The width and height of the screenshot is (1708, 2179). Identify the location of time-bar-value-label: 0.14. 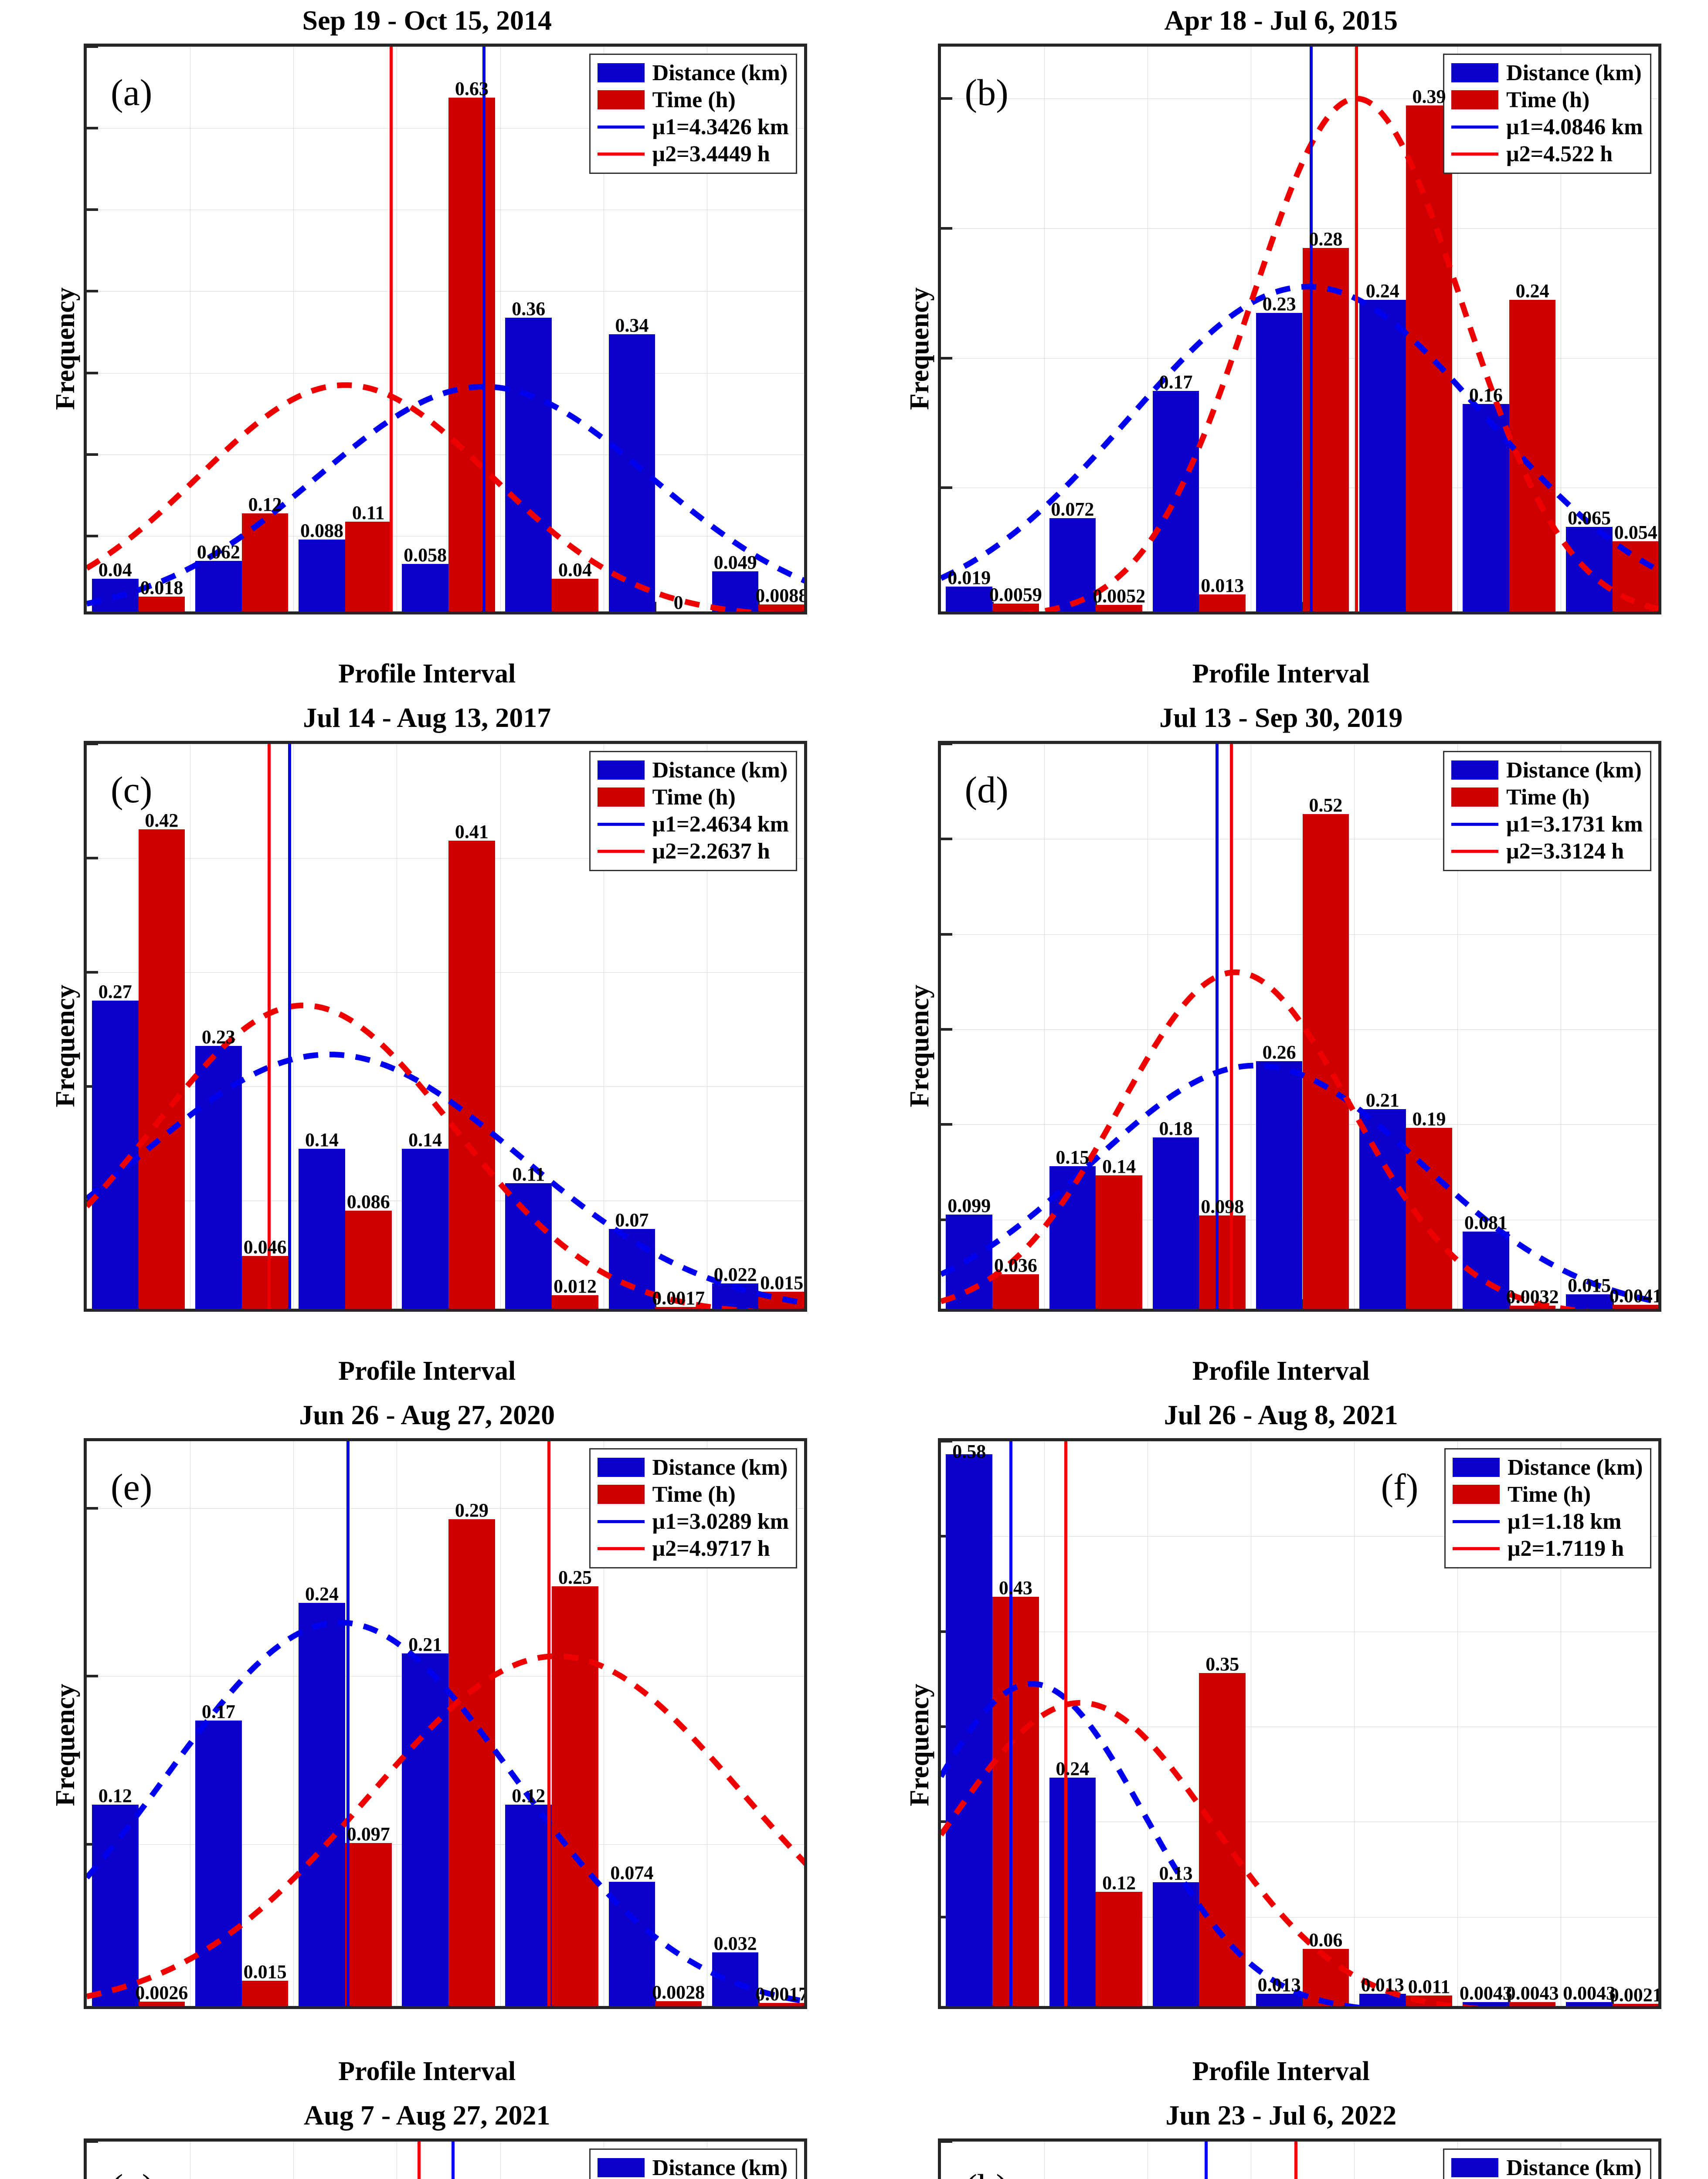
(1119, 1167).